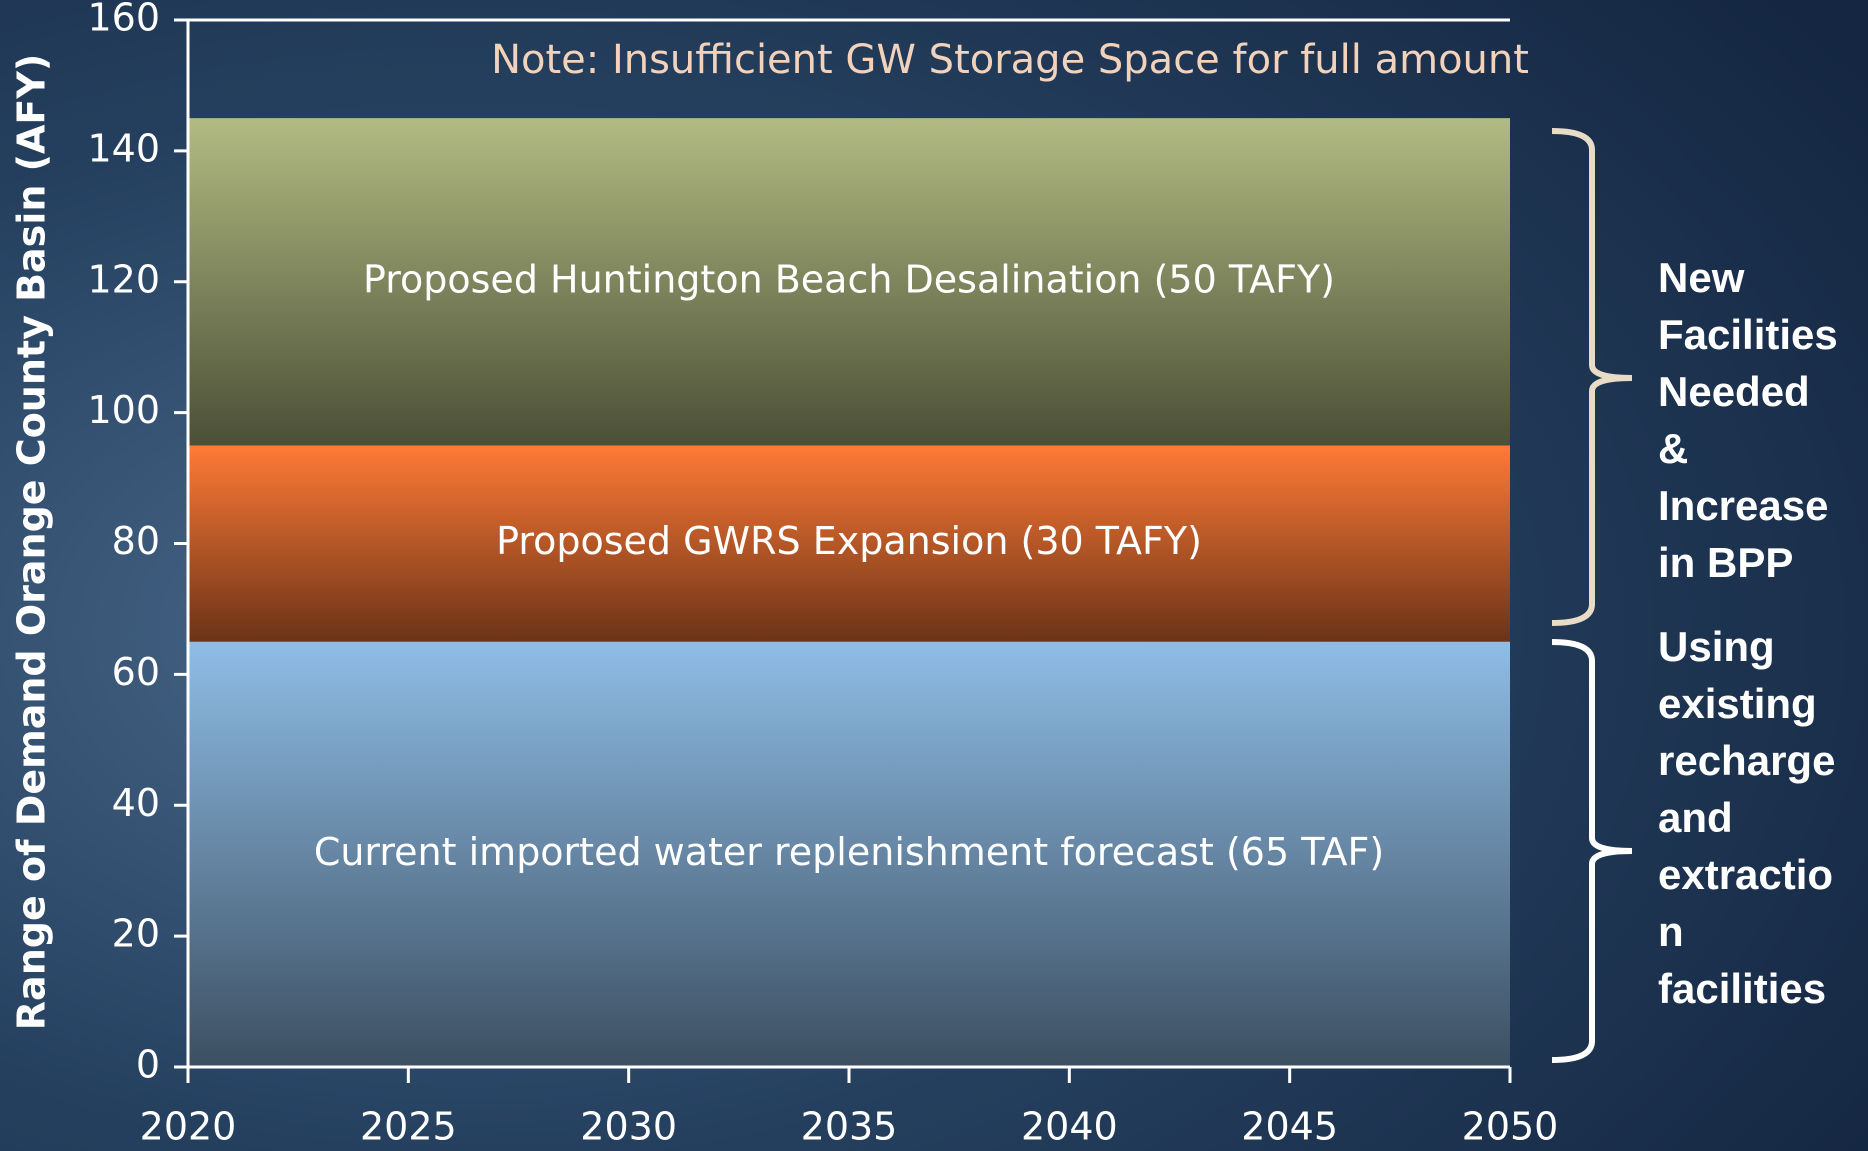 This screenshot has height=1151, width=1868. What do you see at coordinates (148, 1065) in the screenshot?
I see `y-tick-label: 0` at bounding box center [148, 1065].